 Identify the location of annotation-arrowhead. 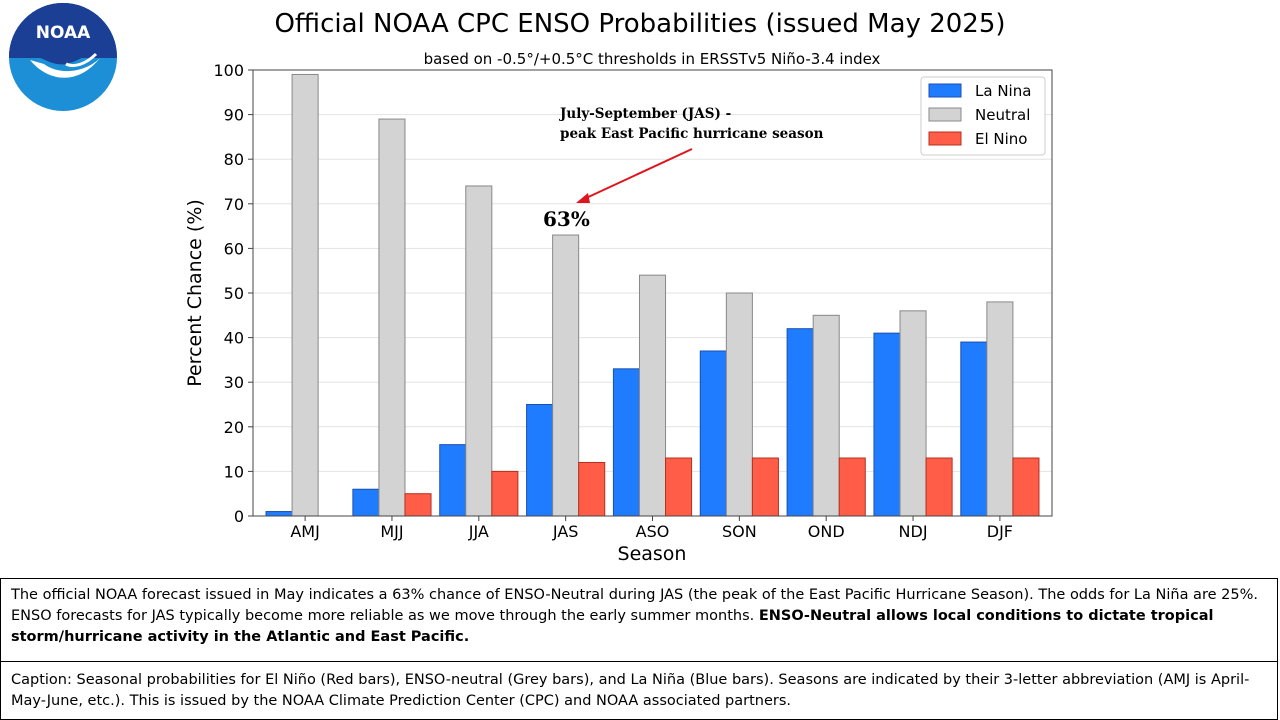
(583, 198).